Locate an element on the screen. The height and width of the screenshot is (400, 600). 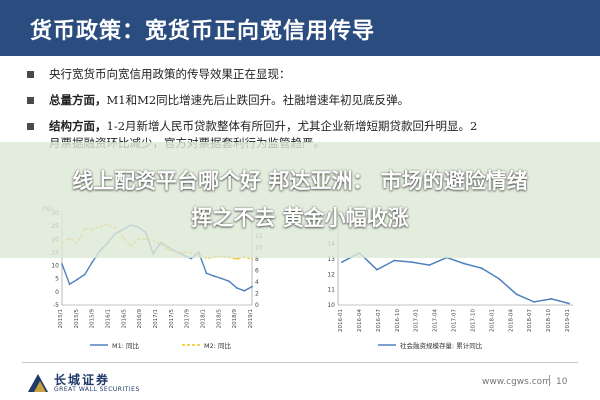
x-tick-label: 2017-07 is located at coordinates (455, 320).